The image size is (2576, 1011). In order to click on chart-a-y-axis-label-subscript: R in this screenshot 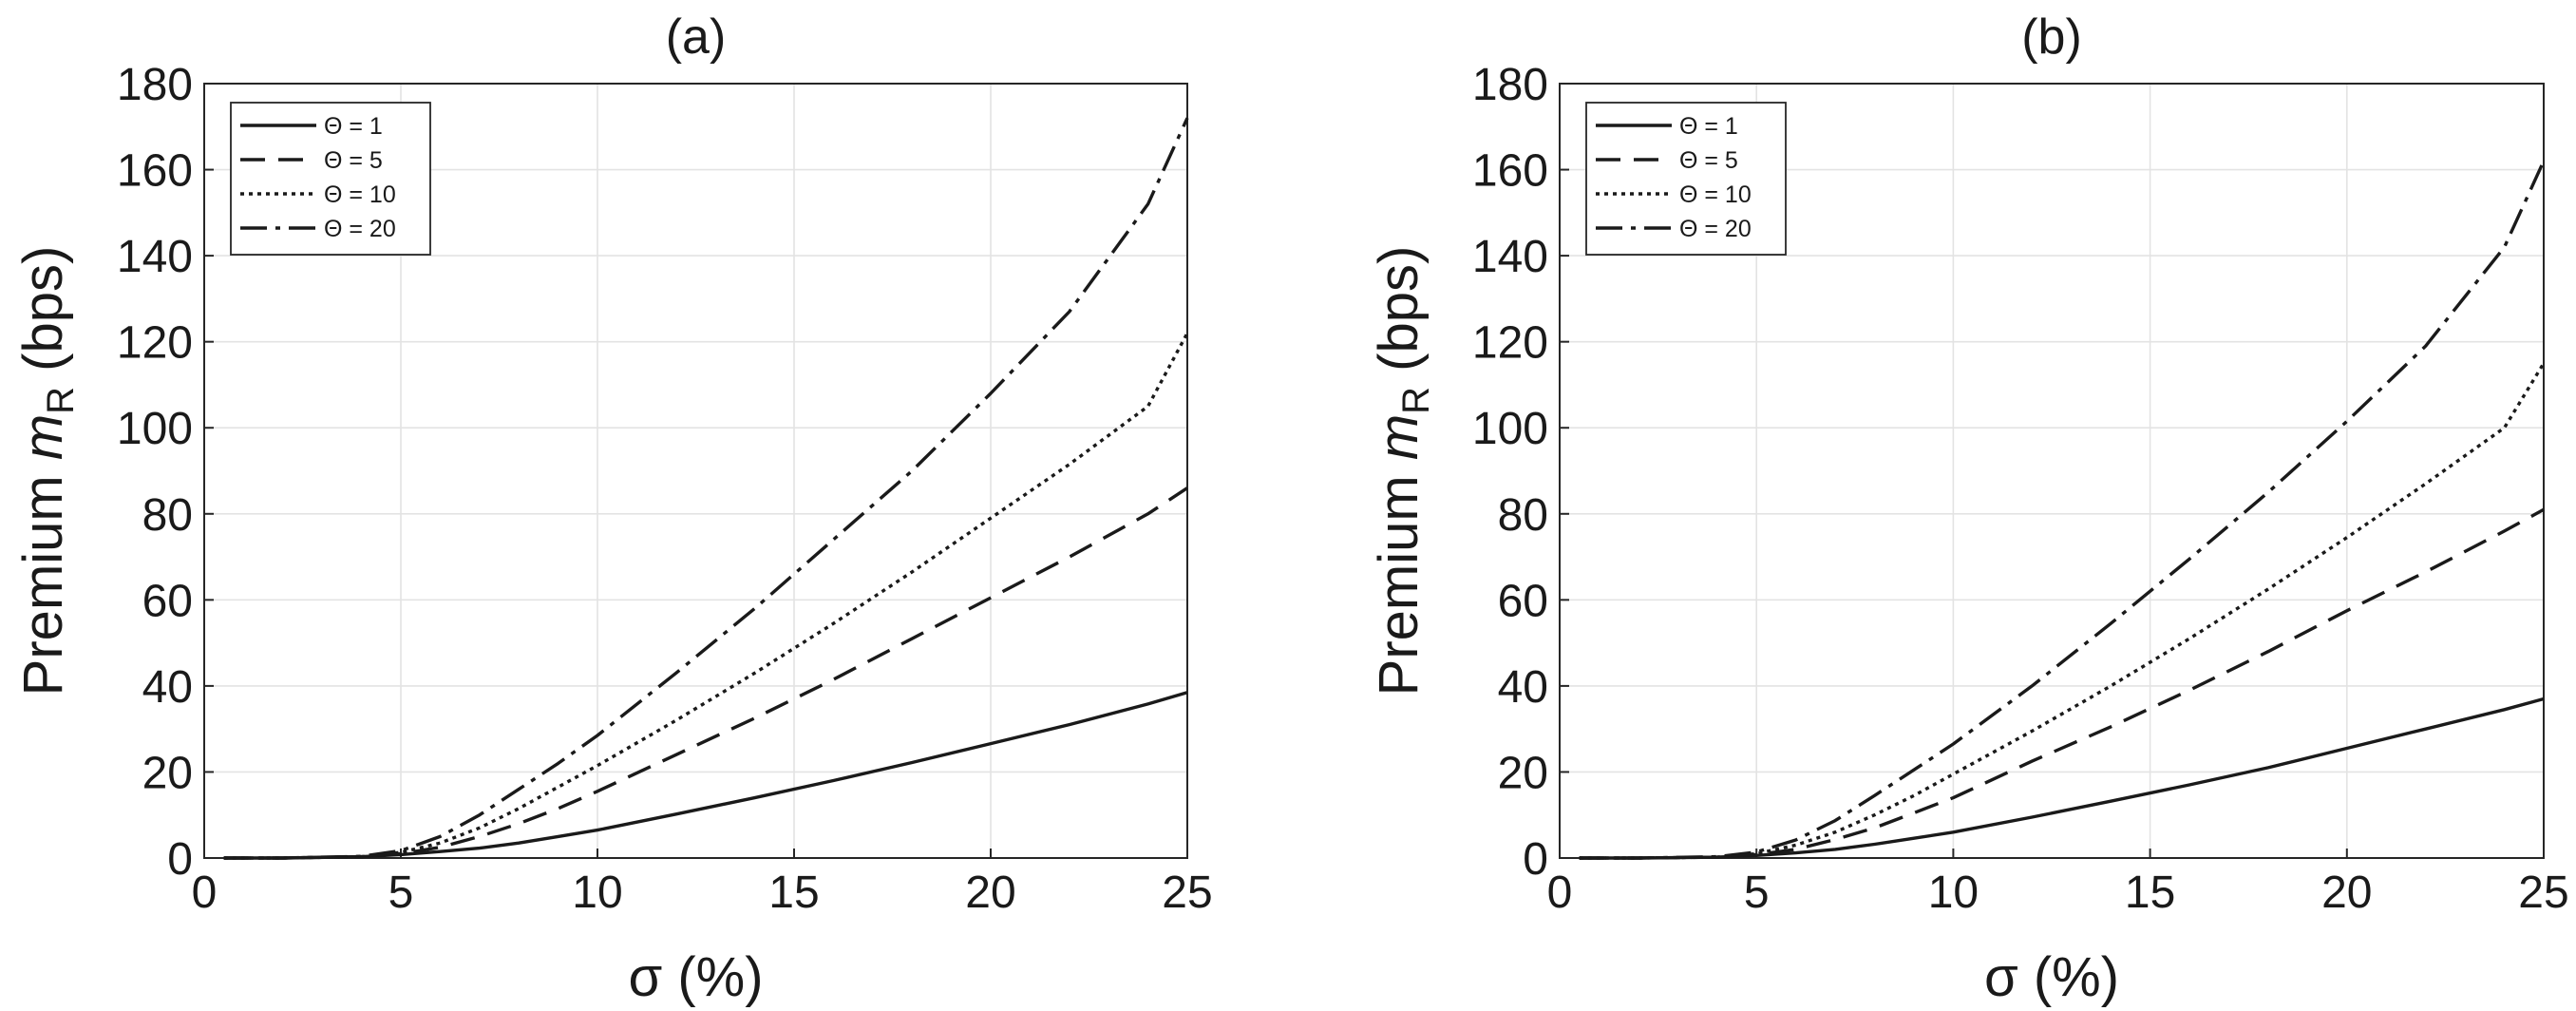, I will do `click(61, 400)`.